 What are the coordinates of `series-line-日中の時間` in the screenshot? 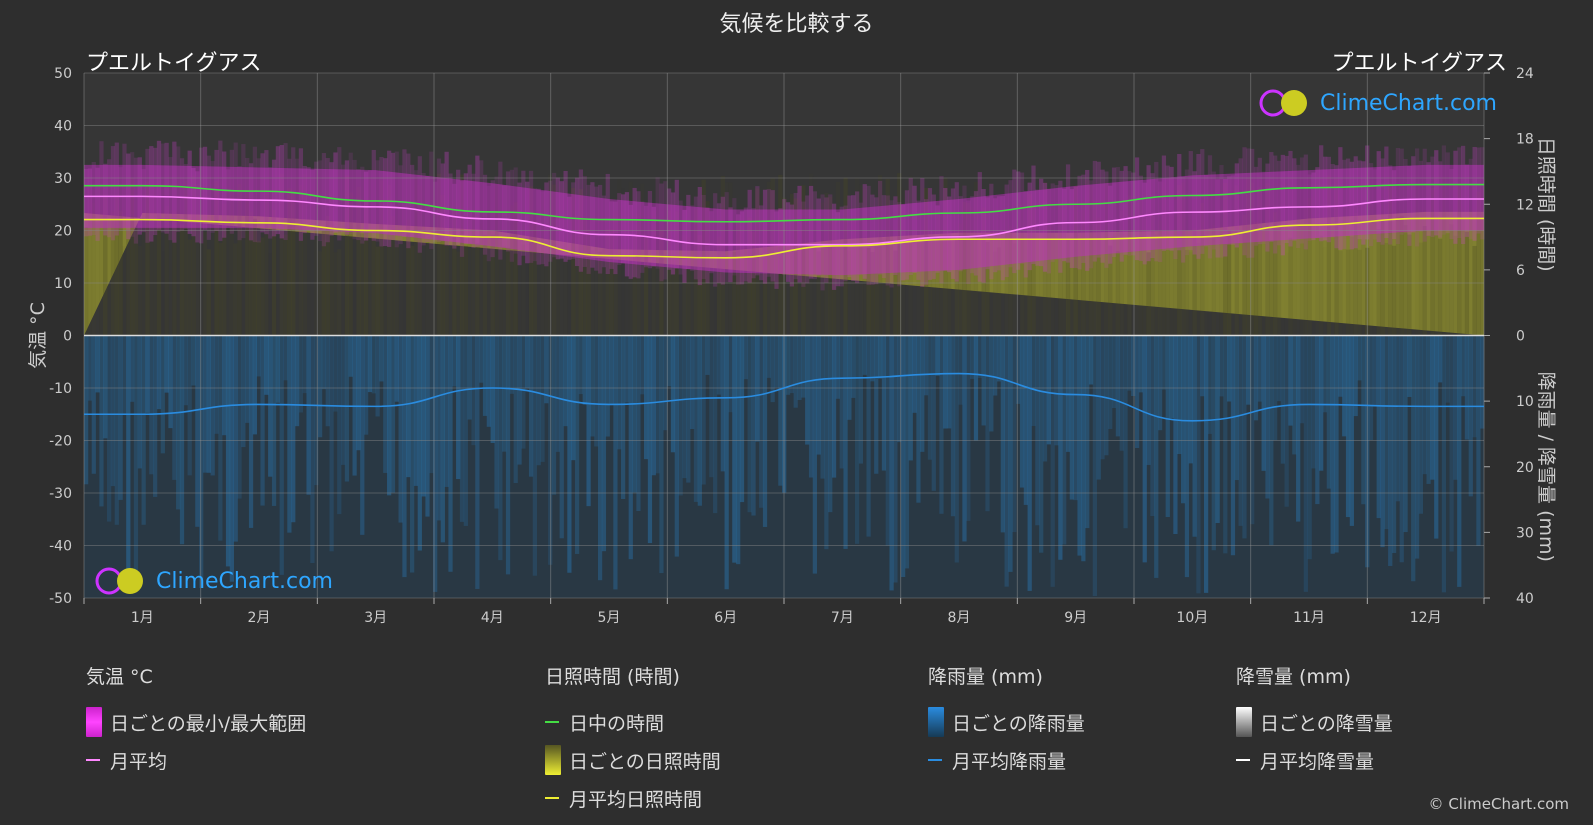 It's located at (784, 203).